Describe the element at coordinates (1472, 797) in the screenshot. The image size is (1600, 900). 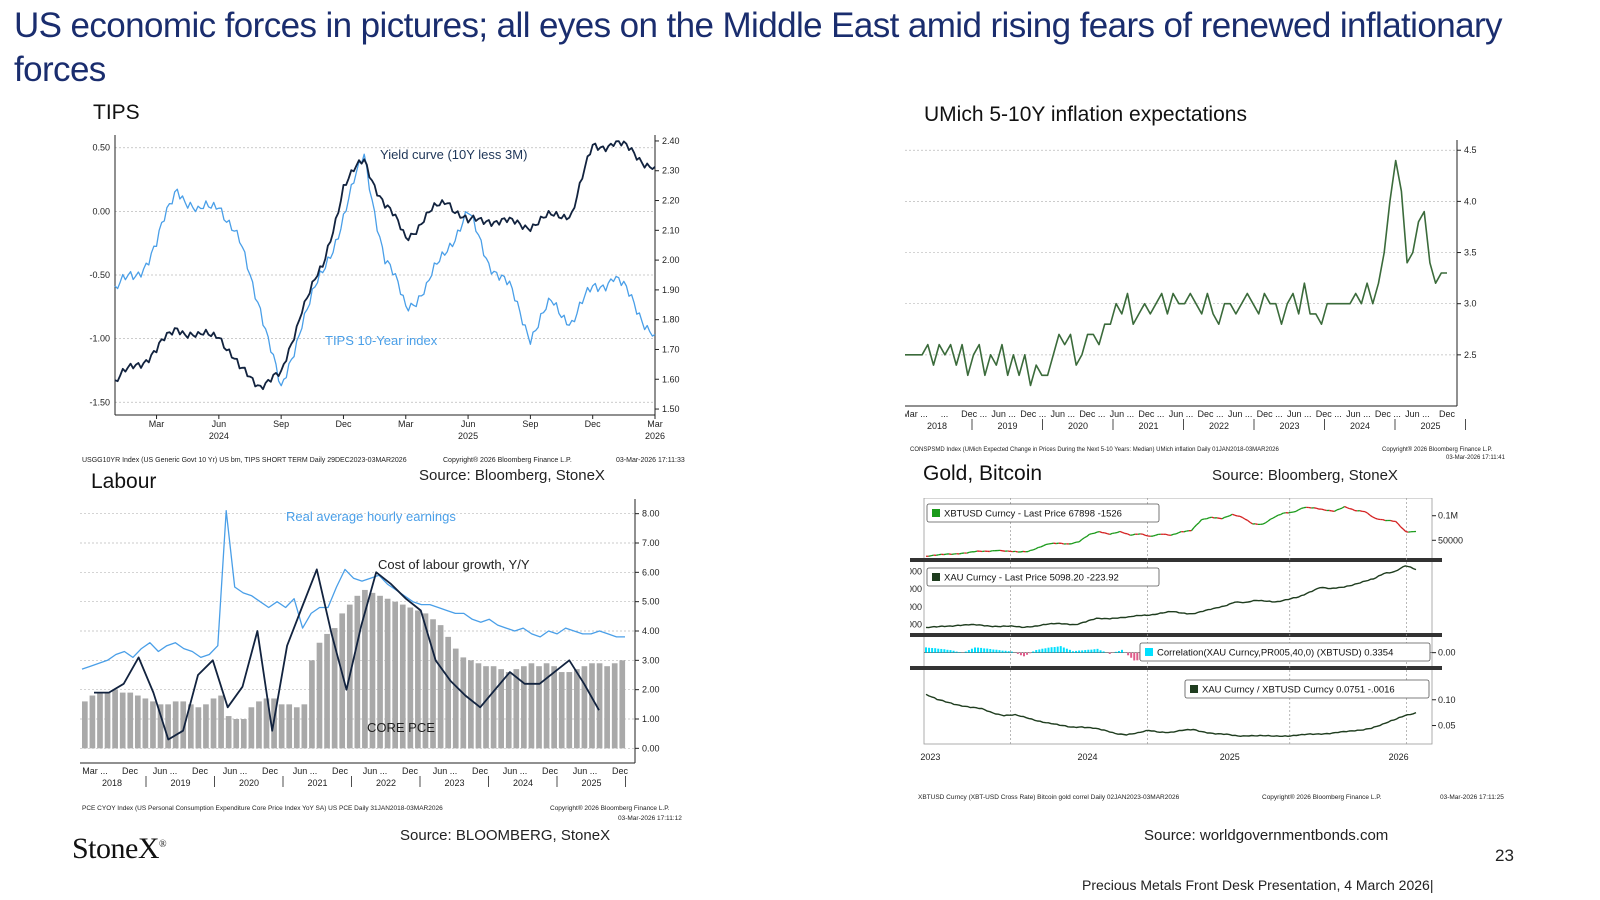
I see `goldbtc-footnote-right: 03-Mar-2026 17:11:25` at that location.